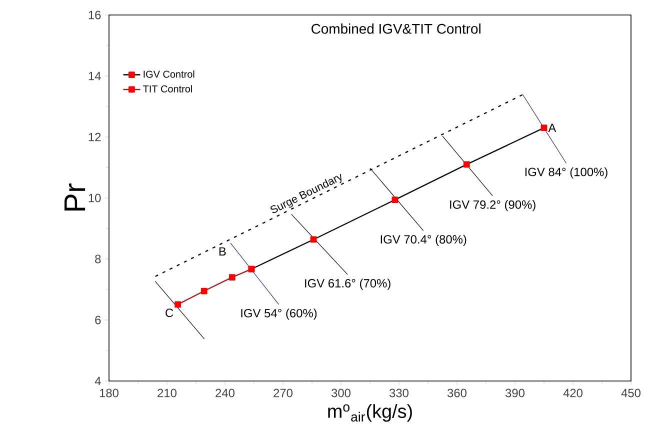 The height and width of the screenshot is (448, 653). I want to click on x-tick-label: 210, so click(167, 393).